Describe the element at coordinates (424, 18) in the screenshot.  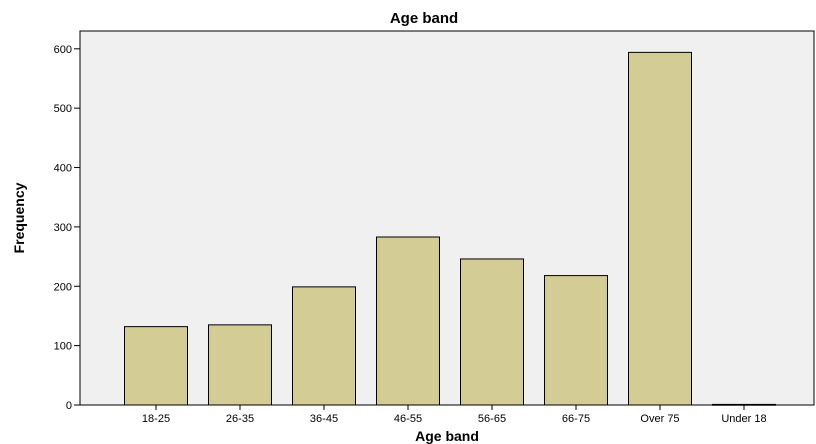
I see `chart-title: Age band` at that location.